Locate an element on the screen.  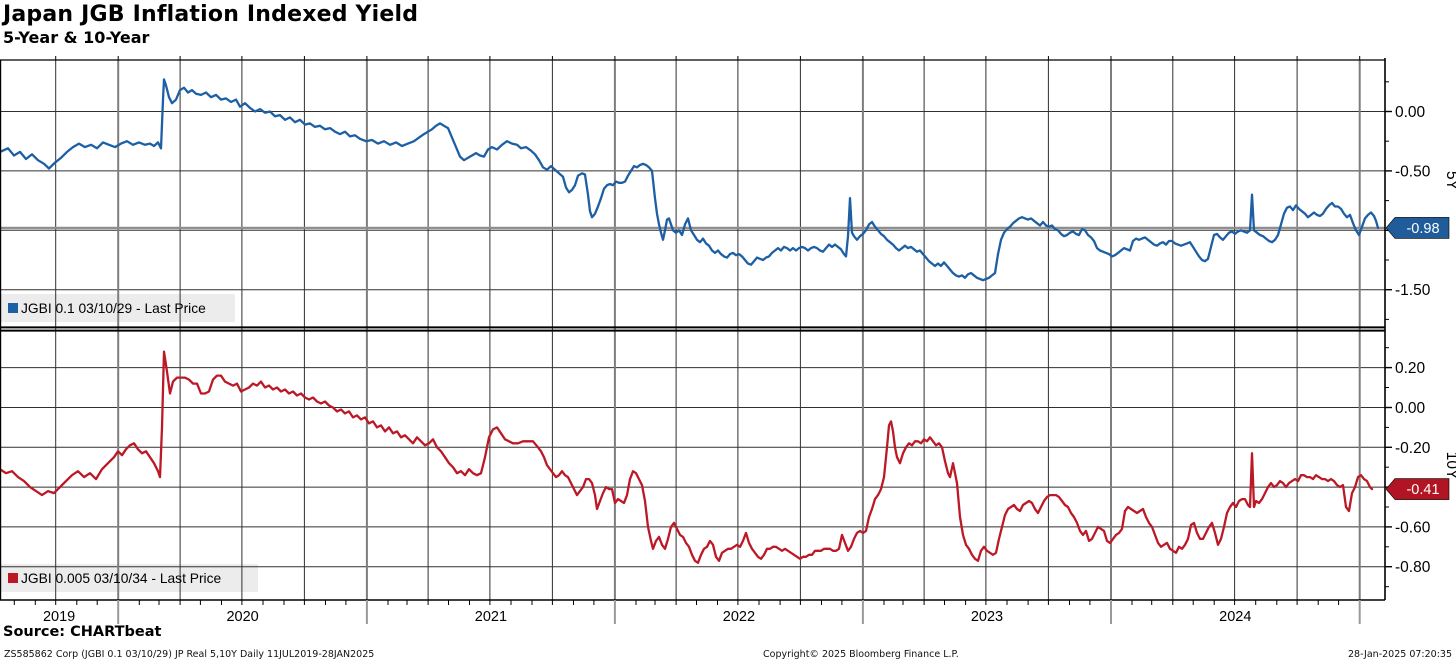
x-axis-year-labels: 2019 2020 2021 2022 2023 2024 is located at coordinates (647, 617).